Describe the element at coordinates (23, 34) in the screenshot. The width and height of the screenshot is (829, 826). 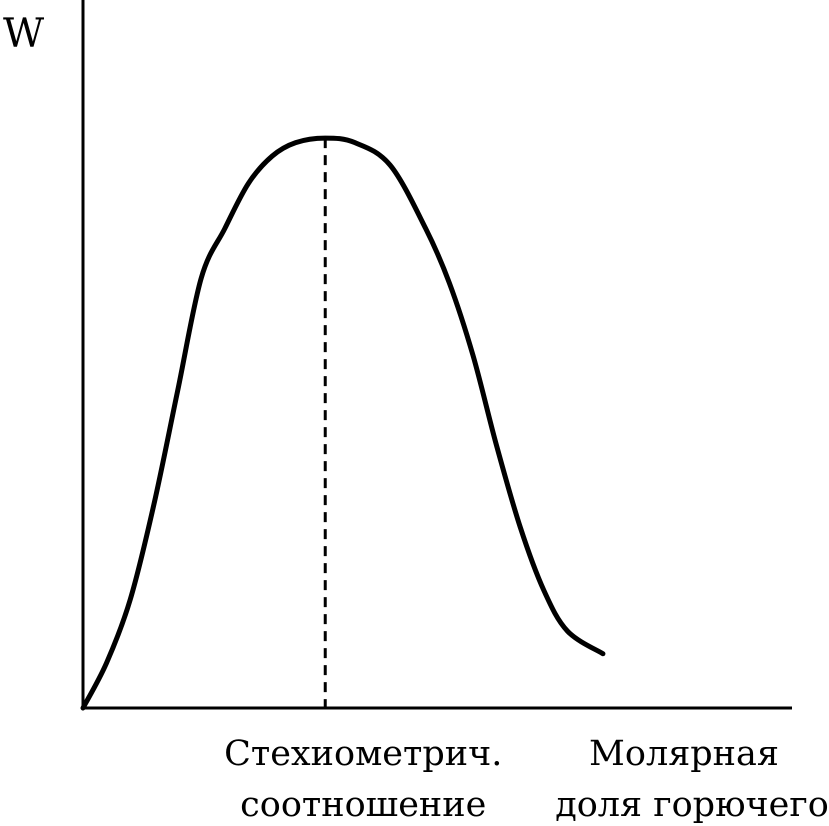
I see `y-axis-label: W` at that location.